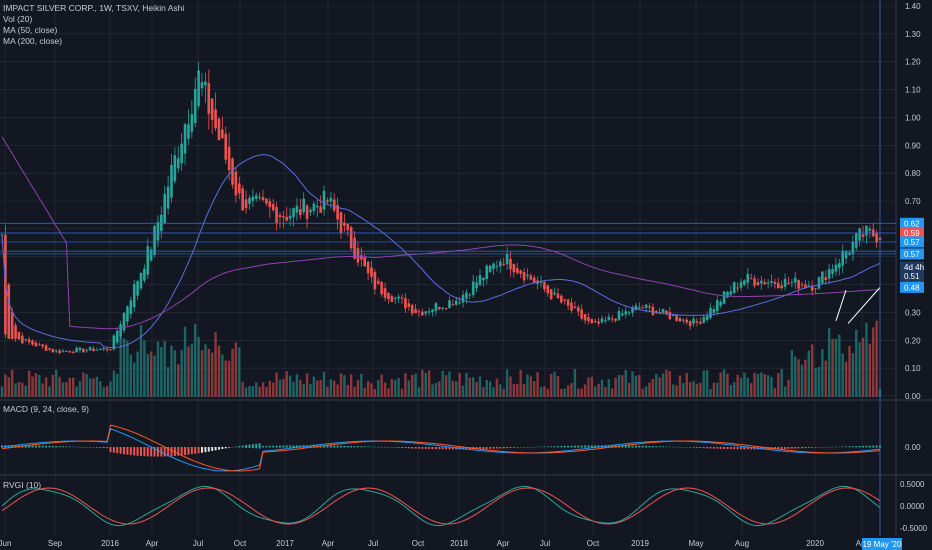 Image resolution: width=932 pixels, height=550 pixels. I want to click on time-tick-label: May, so click(695, 543).